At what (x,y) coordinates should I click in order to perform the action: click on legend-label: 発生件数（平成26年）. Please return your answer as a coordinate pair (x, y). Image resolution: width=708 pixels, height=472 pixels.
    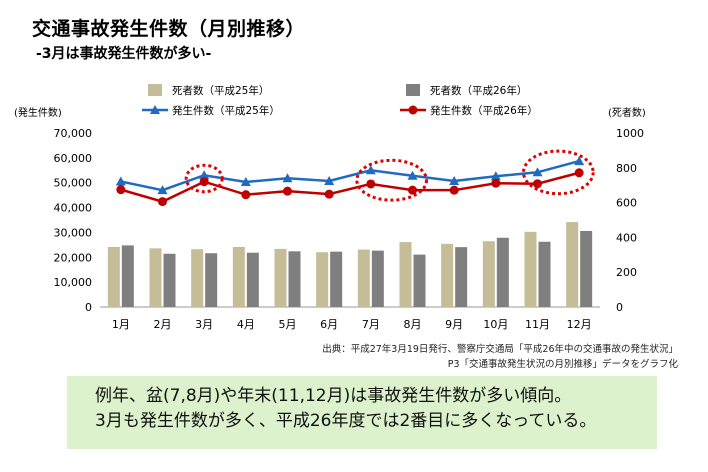
    Looking at the image, I should click on (484, 110).